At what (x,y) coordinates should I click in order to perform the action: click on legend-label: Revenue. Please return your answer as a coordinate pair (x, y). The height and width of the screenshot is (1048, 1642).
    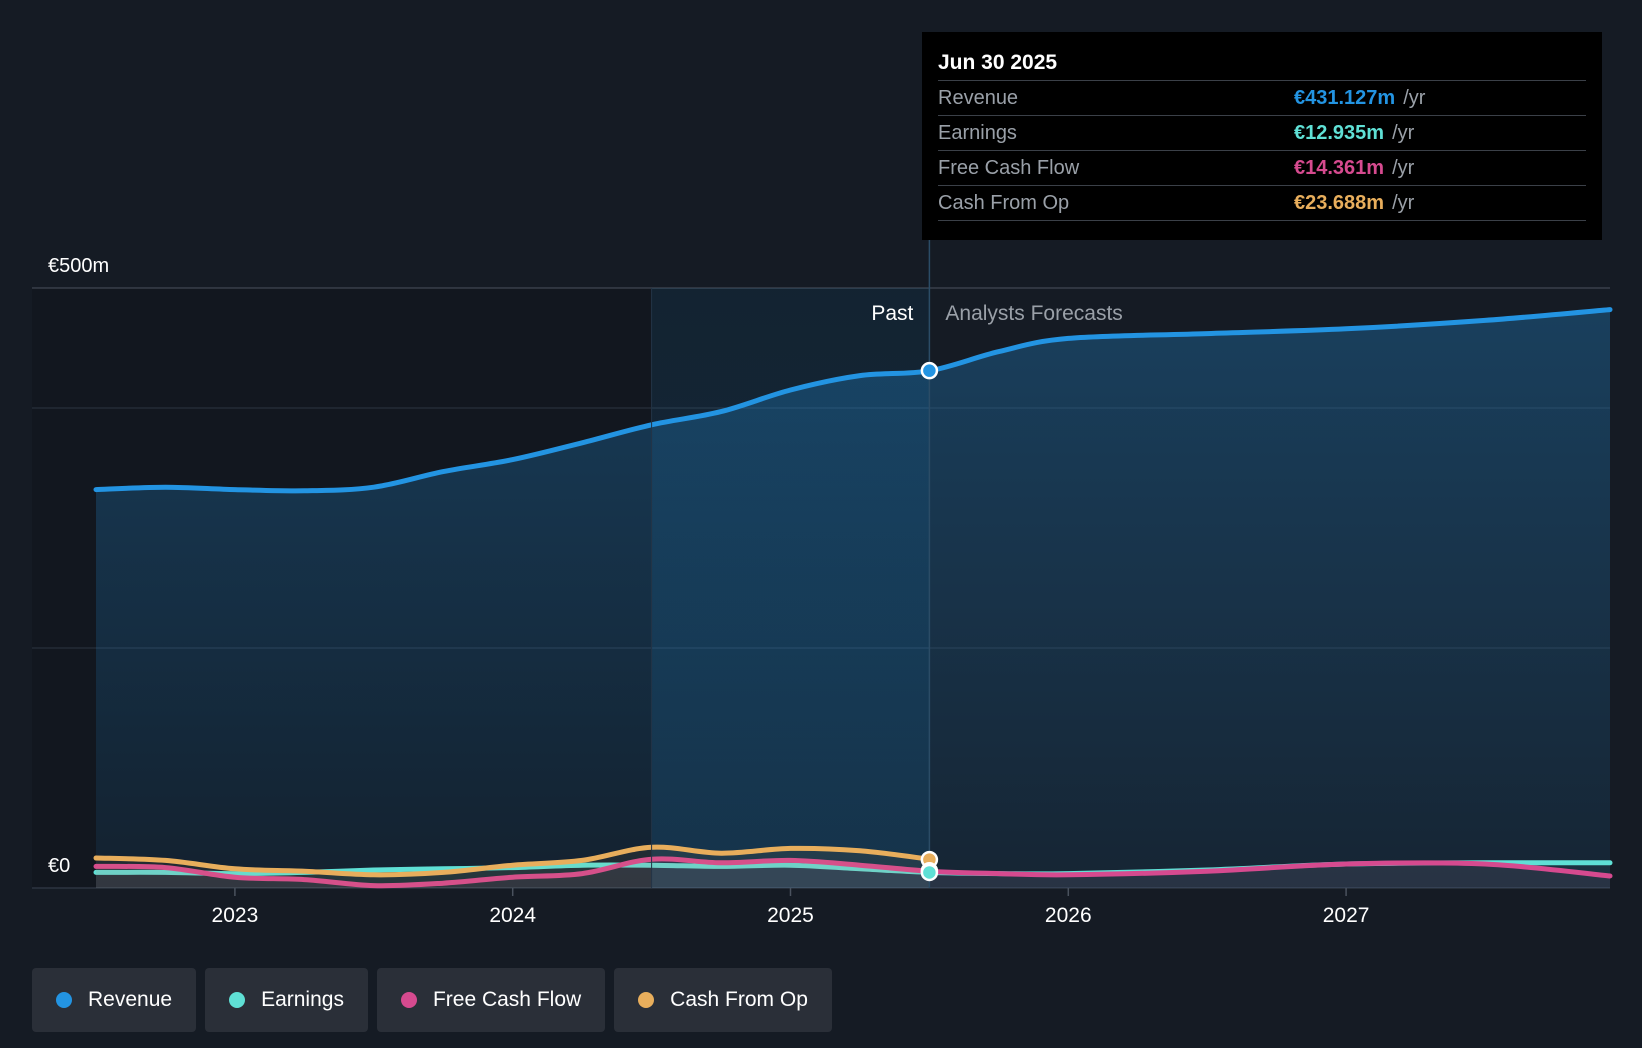
    Looking at the image, I should click on (130, 999).